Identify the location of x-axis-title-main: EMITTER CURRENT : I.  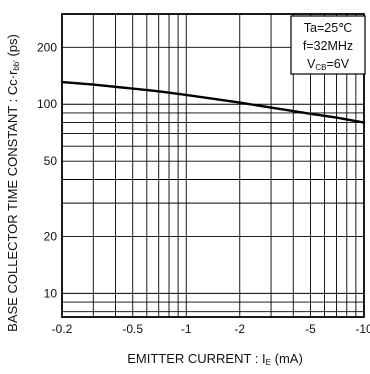
(196, 358).